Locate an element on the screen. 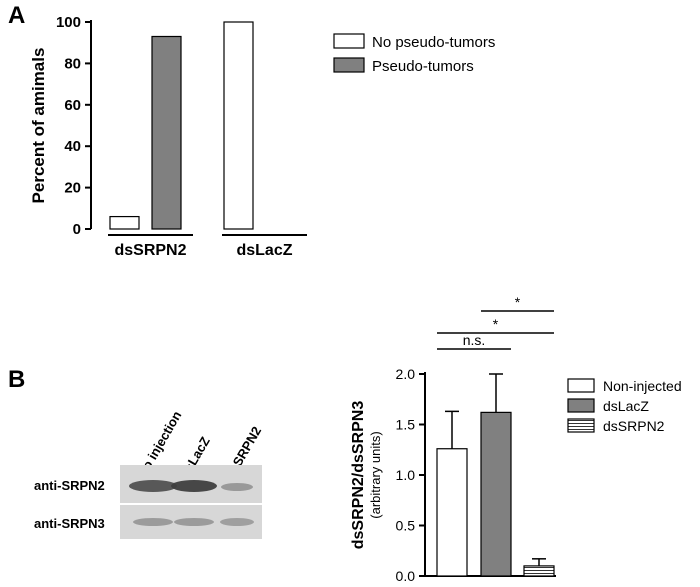 This screenshot has height=587, width=700. y-tick-label: 80 is located at coordinates (72, 63).